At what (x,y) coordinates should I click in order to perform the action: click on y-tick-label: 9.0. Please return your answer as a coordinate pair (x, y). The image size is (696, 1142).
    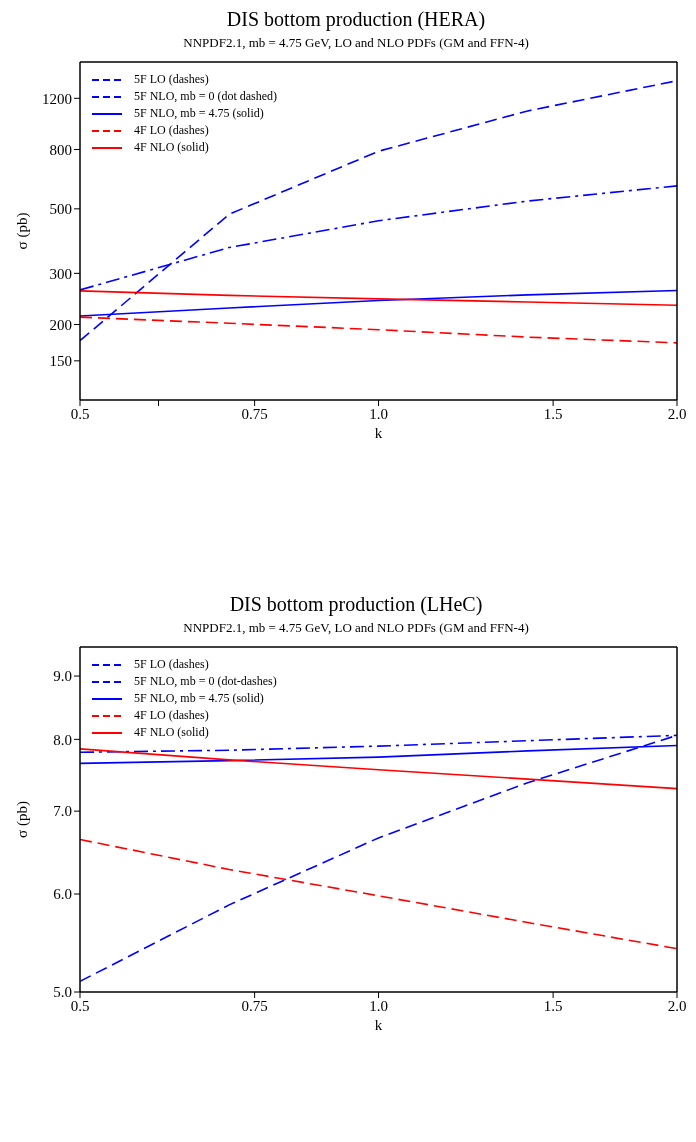
    Looking at the image, I should click on (62, 676).